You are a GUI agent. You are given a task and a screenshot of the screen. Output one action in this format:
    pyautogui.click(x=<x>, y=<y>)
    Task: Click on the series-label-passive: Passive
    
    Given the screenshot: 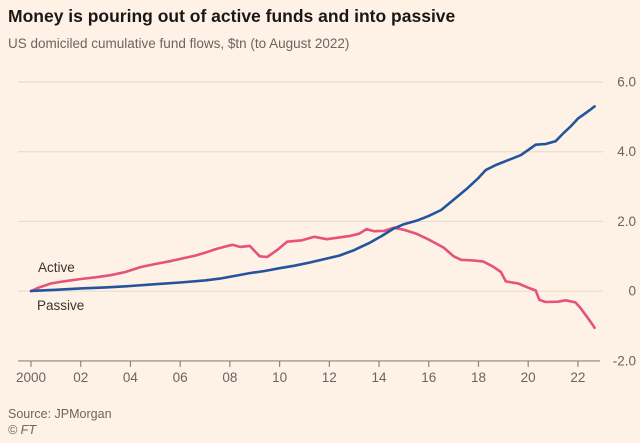 What is the action you would take?
    pyautogui.click(x=61, y=305)
    